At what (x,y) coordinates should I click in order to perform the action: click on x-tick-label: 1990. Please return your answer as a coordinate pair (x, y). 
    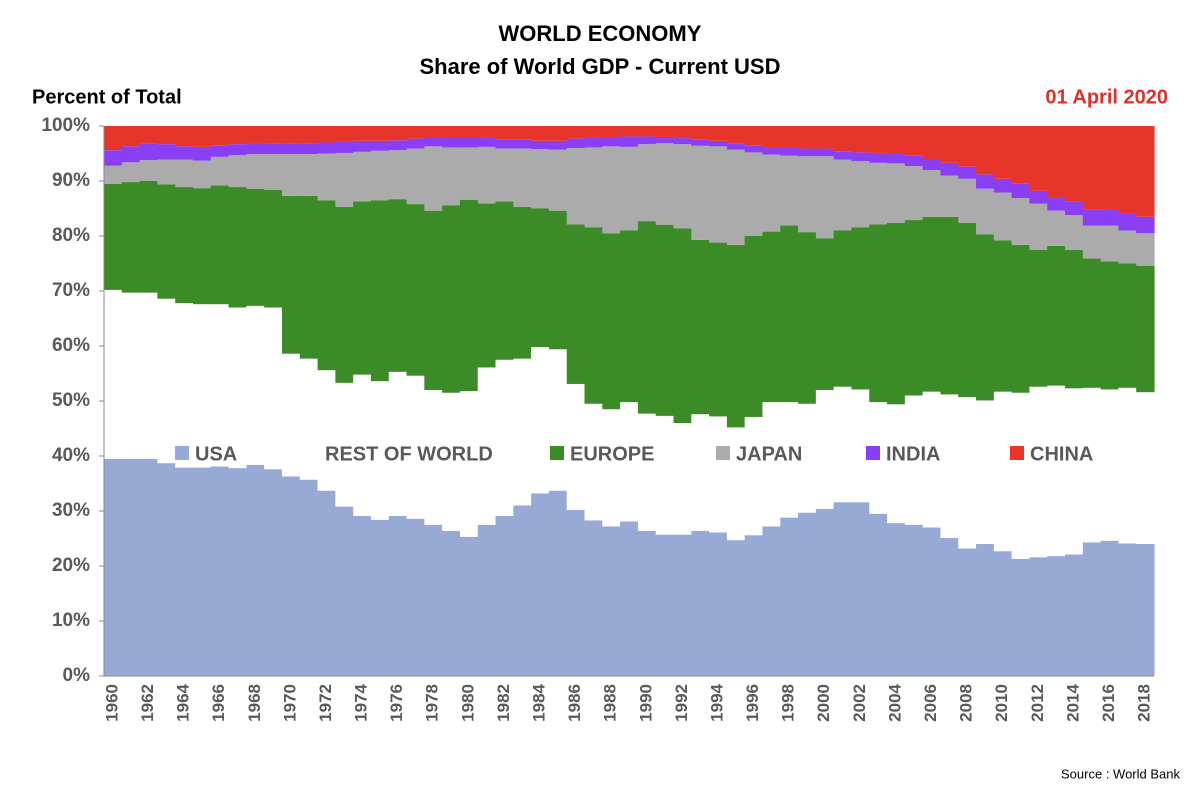
    Looking at the image, I should click on (645, 703).